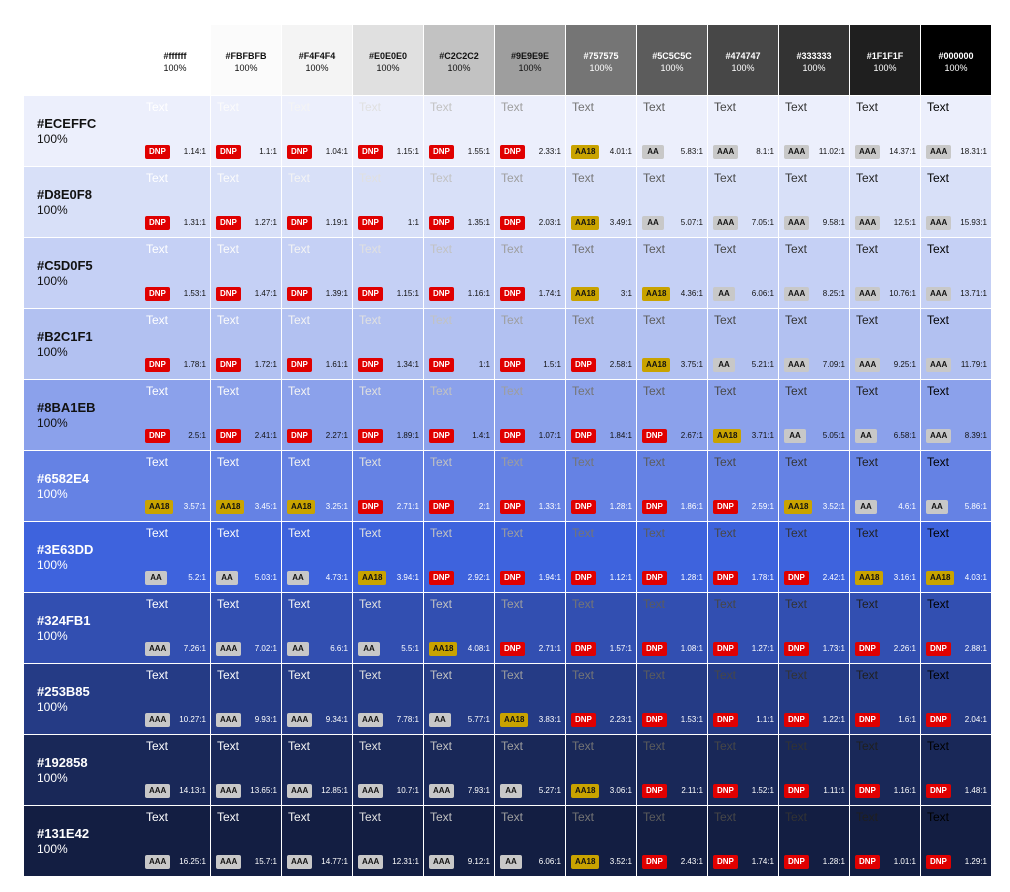 The height and width of the screenshot is (892, 1010). I want to click on contrast-cell: Text DNP 1.11:1, so click(814, 770).